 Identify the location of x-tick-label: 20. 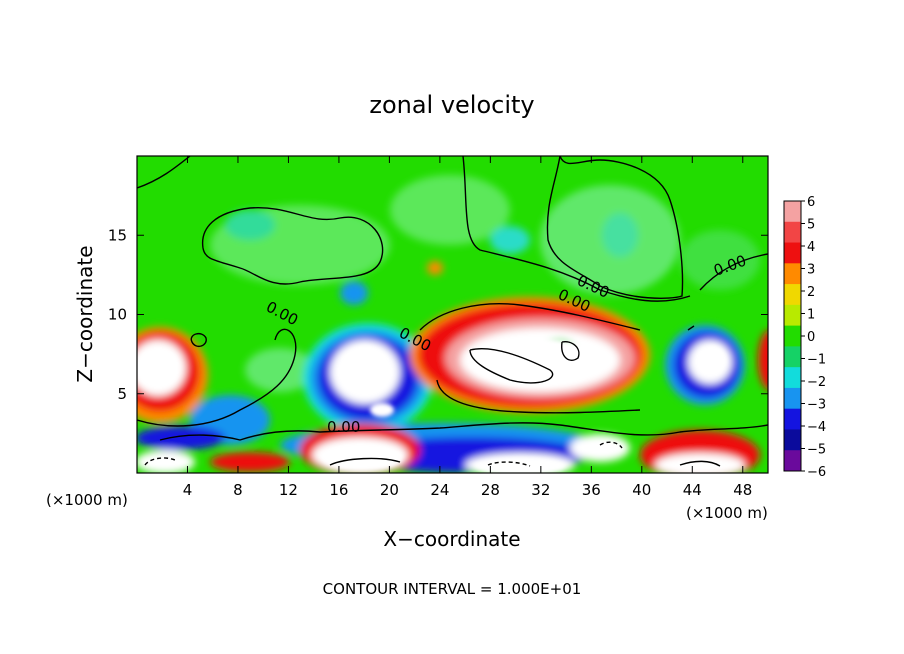
(389, 490).